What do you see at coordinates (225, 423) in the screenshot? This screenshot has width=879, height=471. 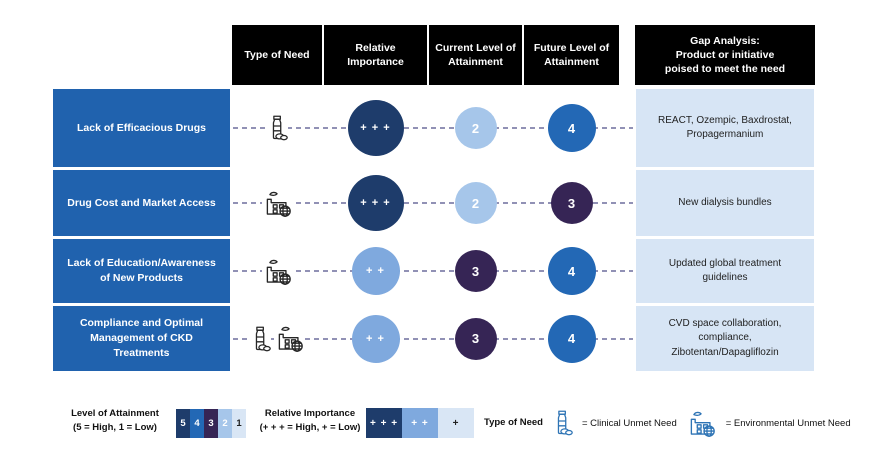 I see `scale-square-2: 2` at bounding box center [225, 423].